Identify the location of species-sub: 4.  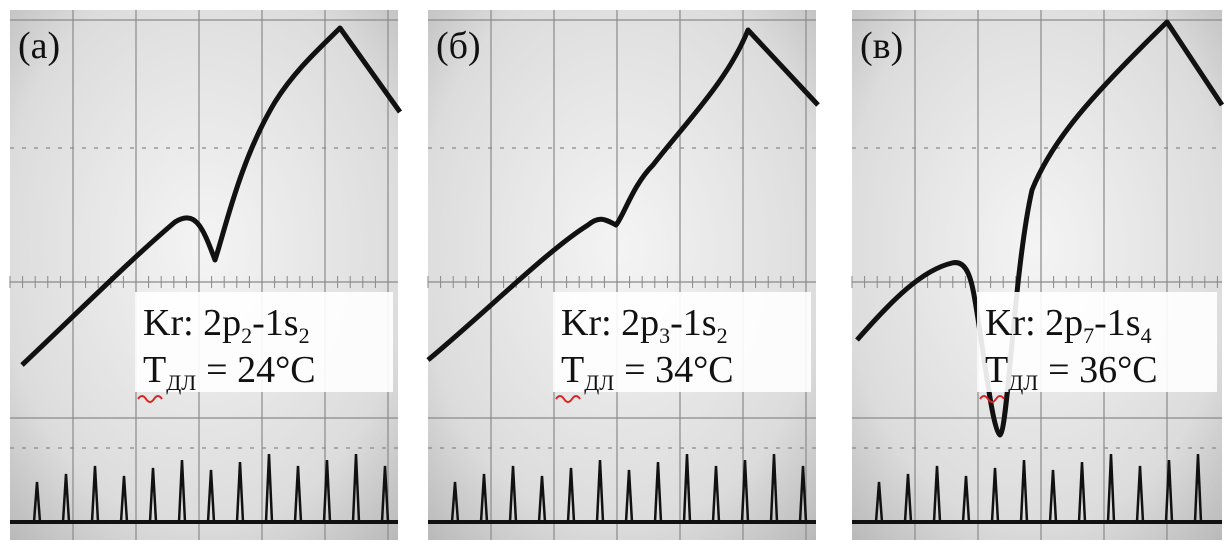
(1146, 335).